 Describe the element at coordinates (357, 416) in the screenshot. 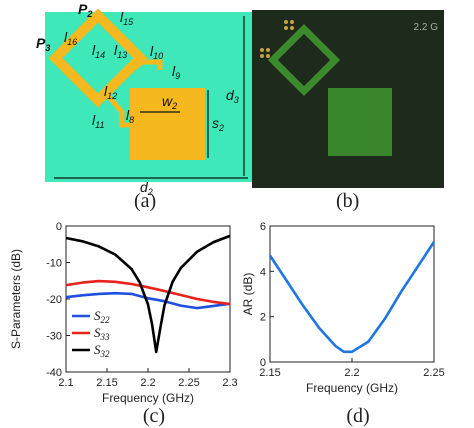

I see `panel-caption: (d)` at that location.